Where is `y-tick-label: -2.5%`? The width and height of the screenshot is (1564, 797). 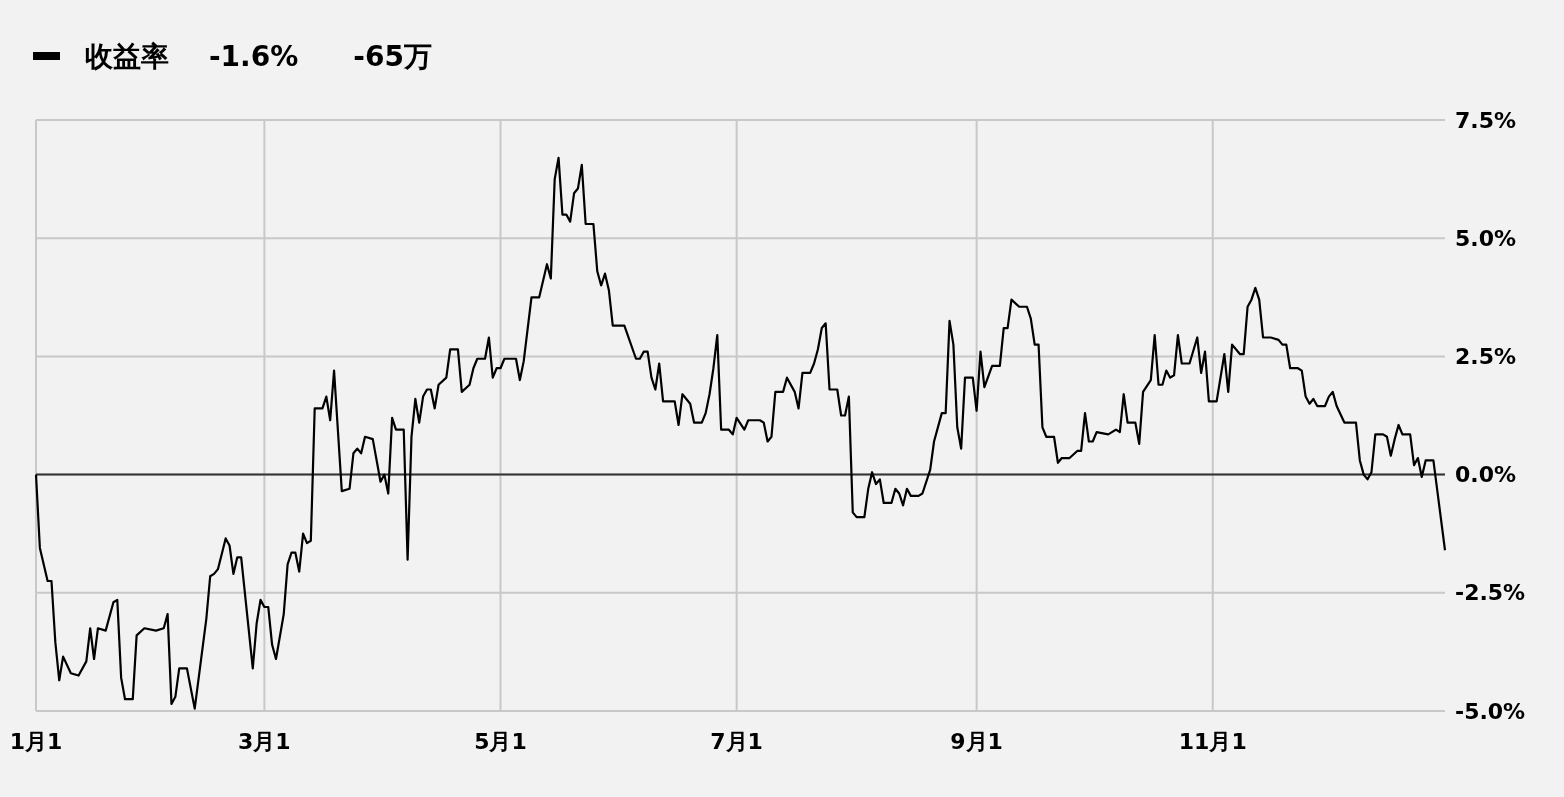
y-tick-label: -2.5% is located at coordinates (1490, 593).